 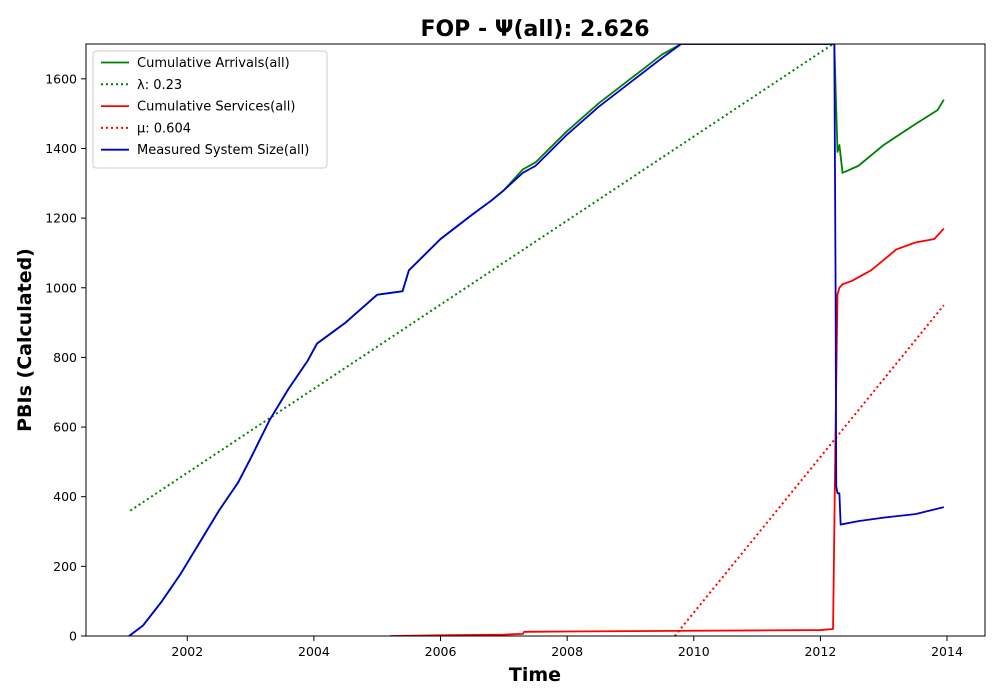 What do you see at coordinates (61, 218) in the screenshot?
I see `y-tick-label: 1200` at bounding box center [61, 218].